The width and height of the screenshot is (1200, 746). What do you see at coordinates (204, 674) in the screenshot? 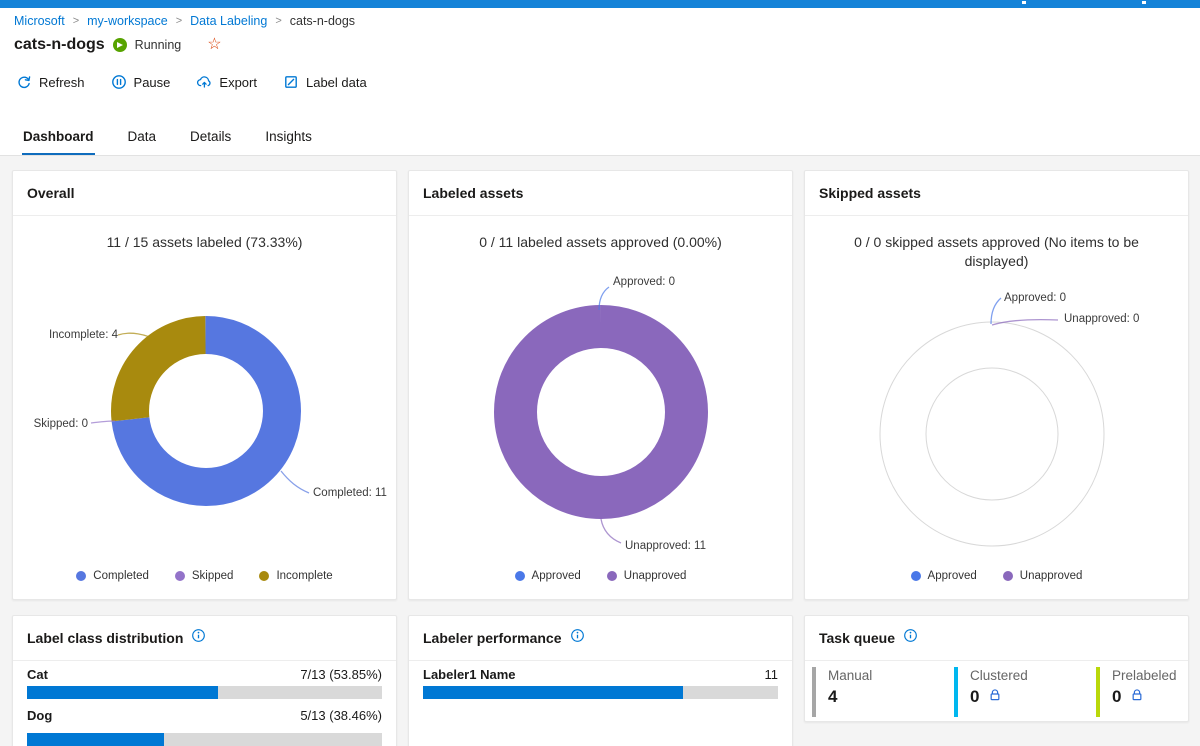
I see `class-row-cat: Cat 7/13 (53.85%)` at bounding box center [204, 674].